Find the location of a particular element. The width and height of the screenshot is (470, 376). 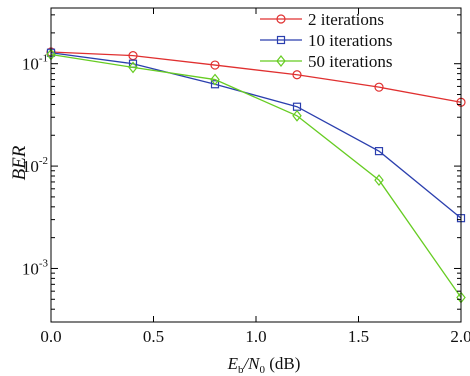

x-tick-label: 2.0 is located at coordinates (460, 336).